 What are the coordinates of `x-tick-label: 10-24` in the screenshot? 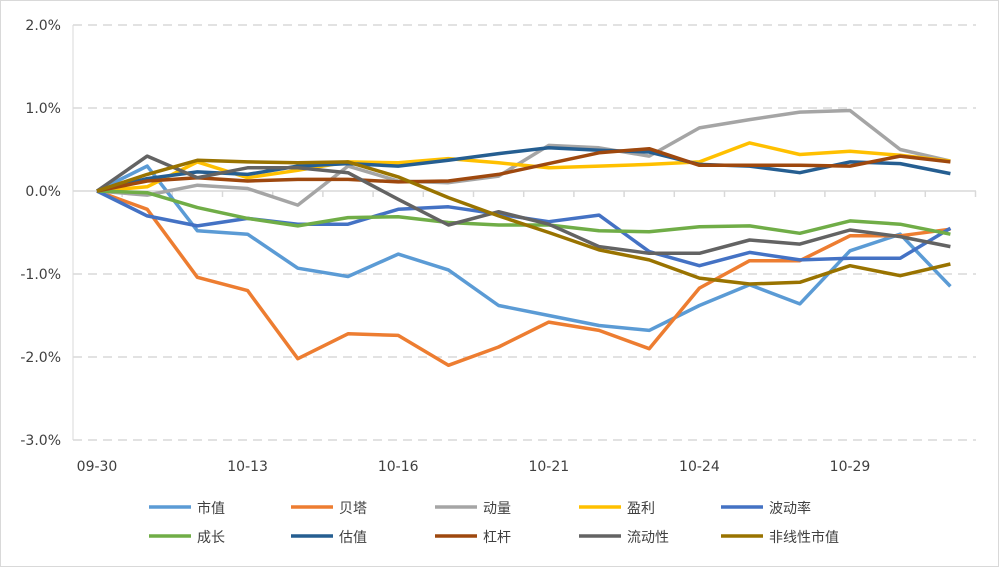 It's located at (699, 467).